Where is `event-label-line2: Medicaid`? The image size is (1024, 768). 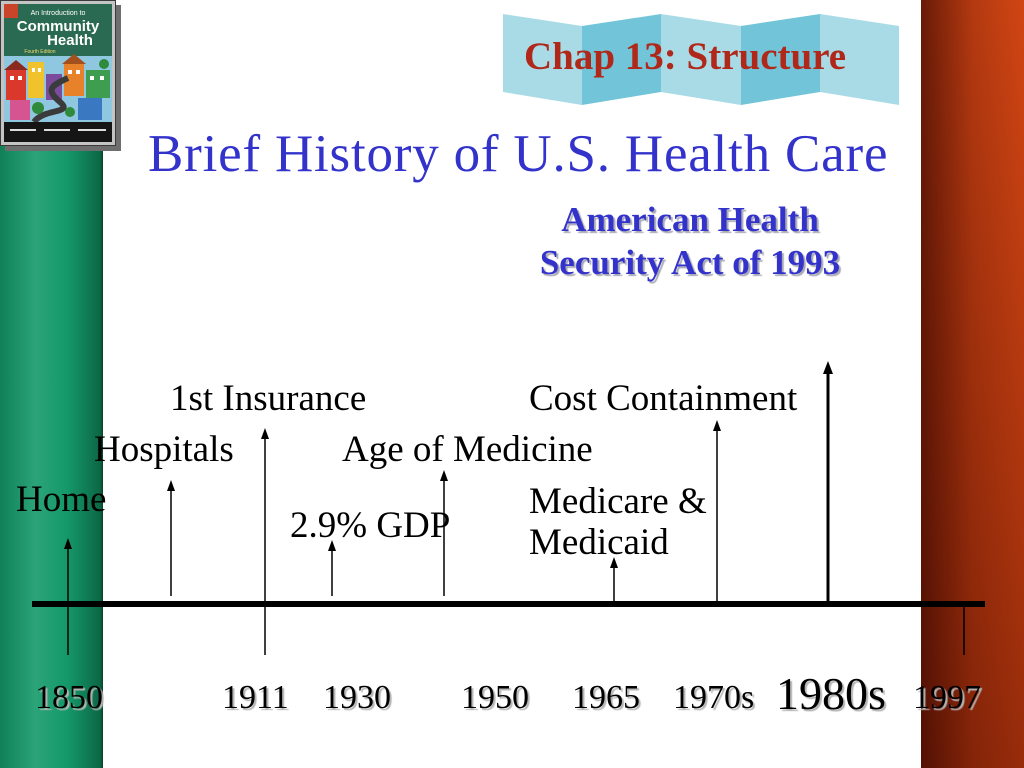 event-label-line2: Medicaid is located at coordinates (599, 542).